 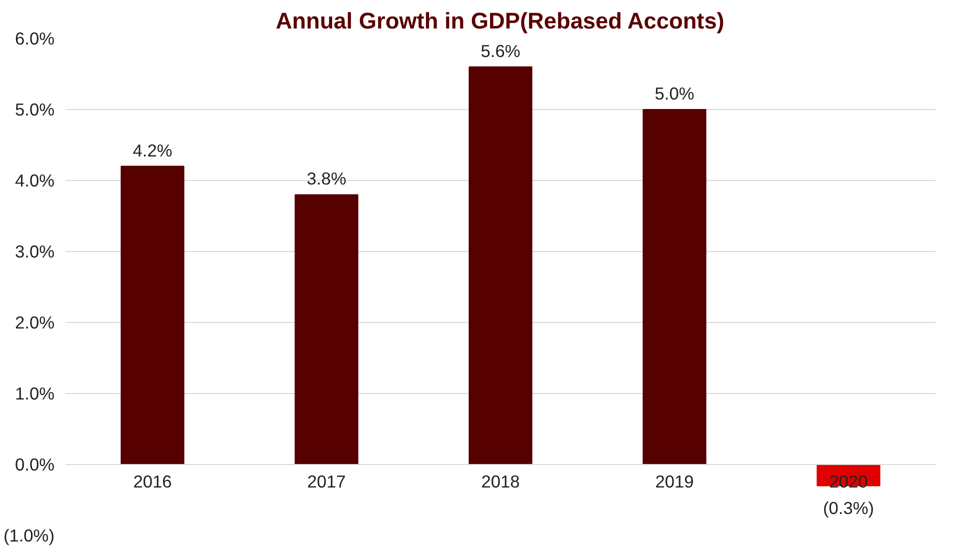 I want to click on y-tick-label: 1.0%, so click(x=35, y=394).